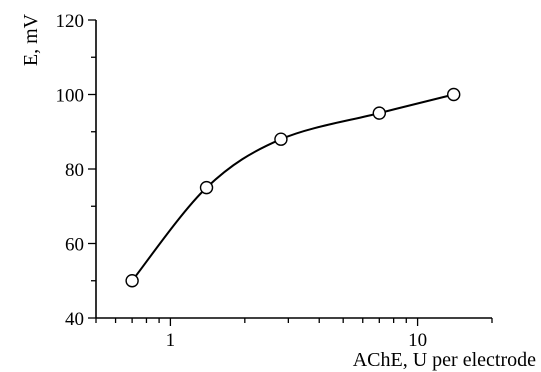 Image resolution: width=541 pixels, height=372 pixels. Describe the element at coordinates (171, 340) in the screenshot. I see `x-tick-label: 1` at that location.